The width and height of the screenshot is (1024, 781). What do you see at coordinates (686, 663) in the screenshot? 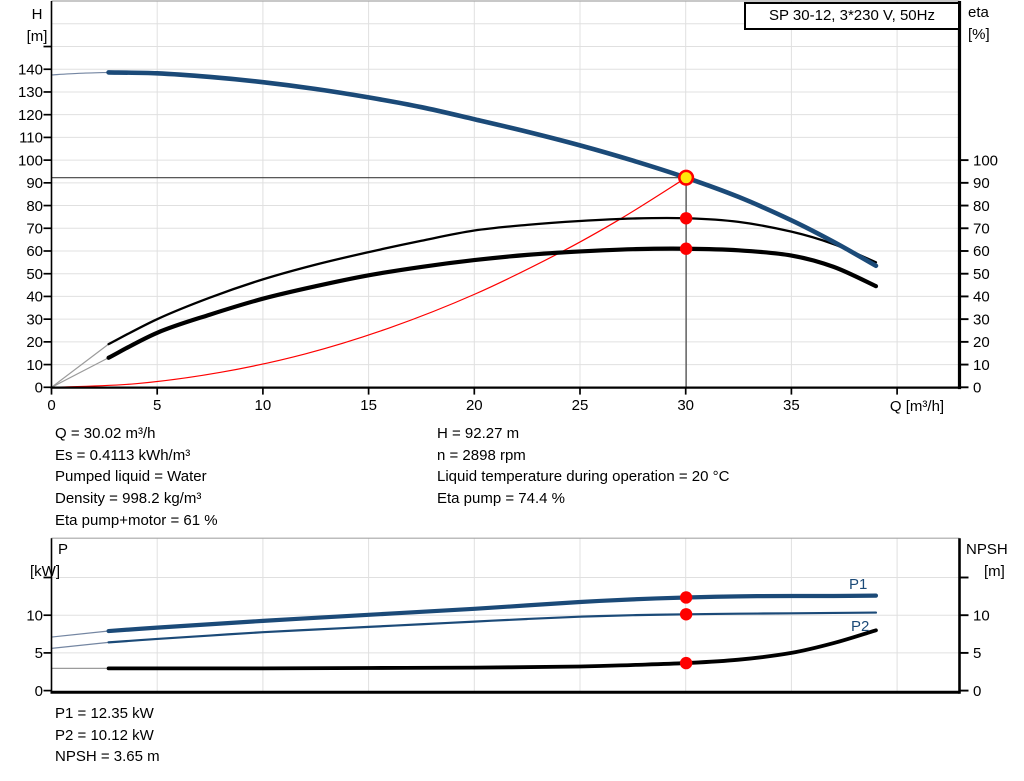
I see `npsh-point` at bounding box center [686, 663].